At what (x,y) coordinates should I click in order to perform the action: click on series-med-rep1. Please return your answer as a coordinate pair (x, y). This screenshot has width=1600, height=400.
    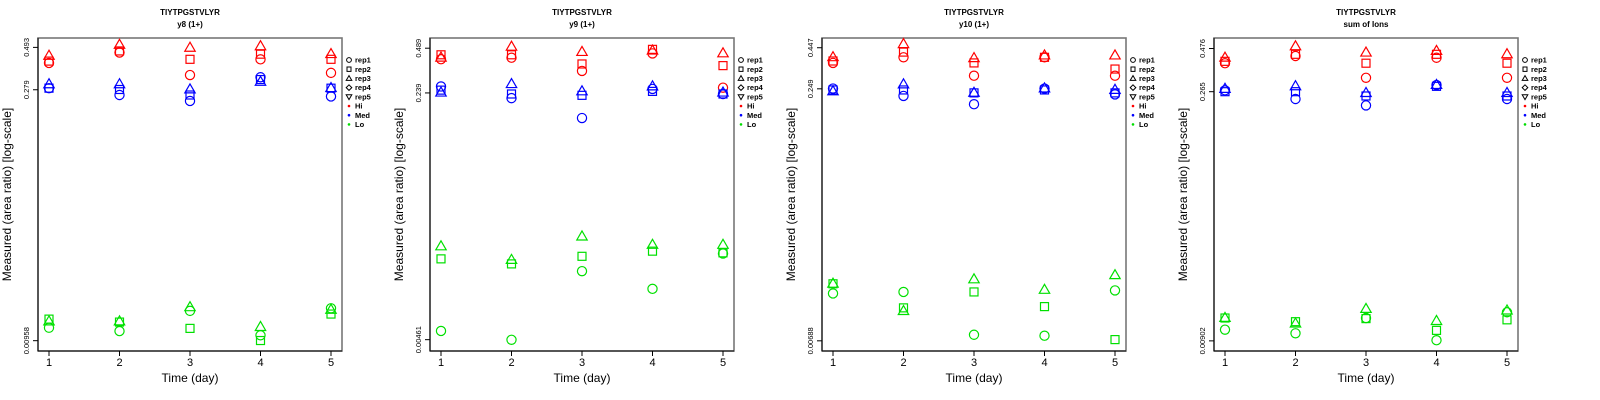
    Looking at the image, I should click on (1366, 95).